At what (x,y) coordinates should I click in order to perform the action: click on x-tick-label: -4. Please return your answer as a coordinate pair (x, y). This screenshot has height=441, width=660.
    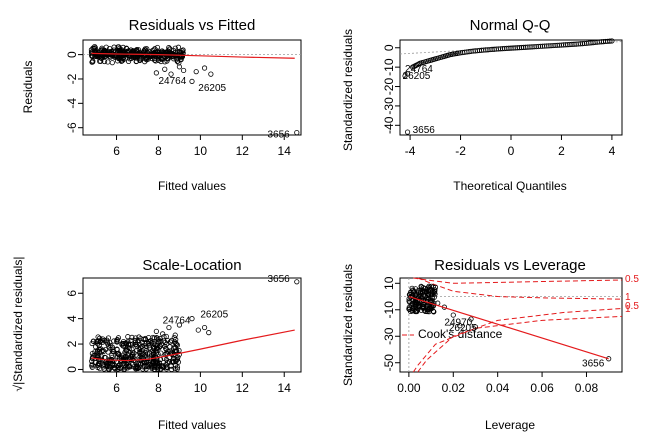
    Looking at the image, I should click on (410, 151).